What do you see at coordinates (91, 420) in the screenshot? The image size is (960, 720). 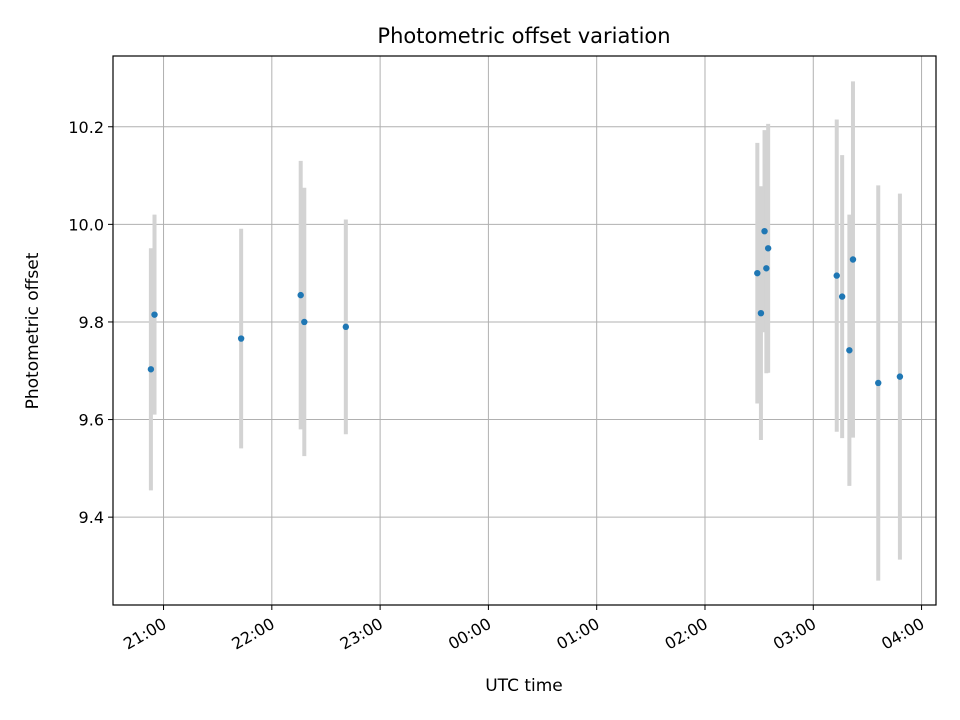 I see `y-tick-label: 9.6` at bounding box center [91, 420].